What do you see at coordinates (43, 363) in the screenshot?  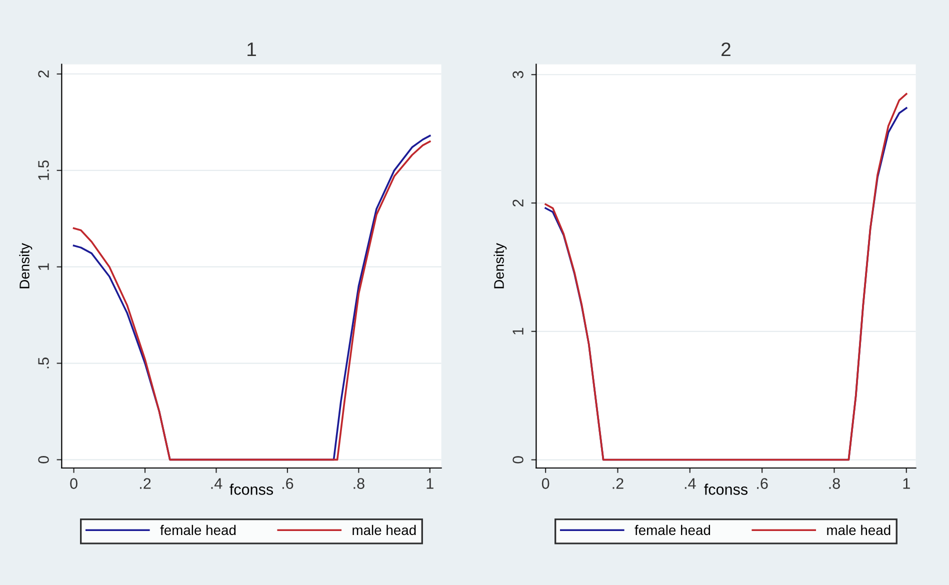 I see `y-tick-label: .5` at bounding box center [43, 363].